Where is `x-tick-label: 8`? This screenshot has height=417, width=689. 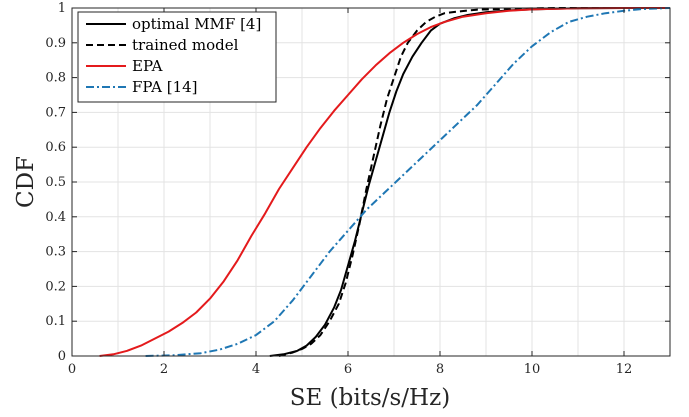 x-tick-label: 8 is located at coordinates (440, 369).